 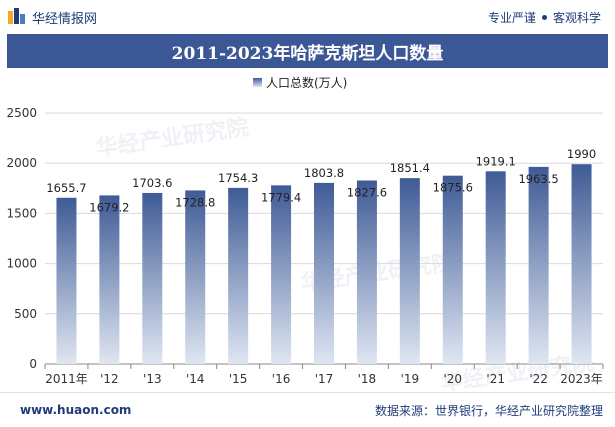 I want to click on brand: 华经情报网, so click(x=52, y=17).